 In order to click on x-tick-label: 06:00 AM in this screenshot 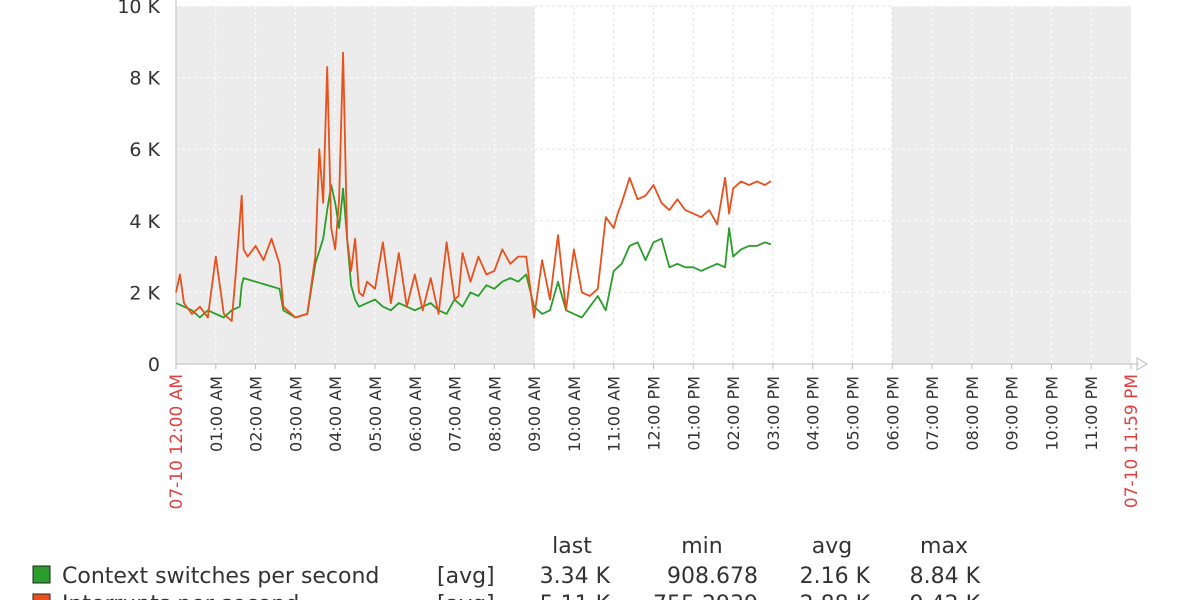, I will do `click(415, 414)`.